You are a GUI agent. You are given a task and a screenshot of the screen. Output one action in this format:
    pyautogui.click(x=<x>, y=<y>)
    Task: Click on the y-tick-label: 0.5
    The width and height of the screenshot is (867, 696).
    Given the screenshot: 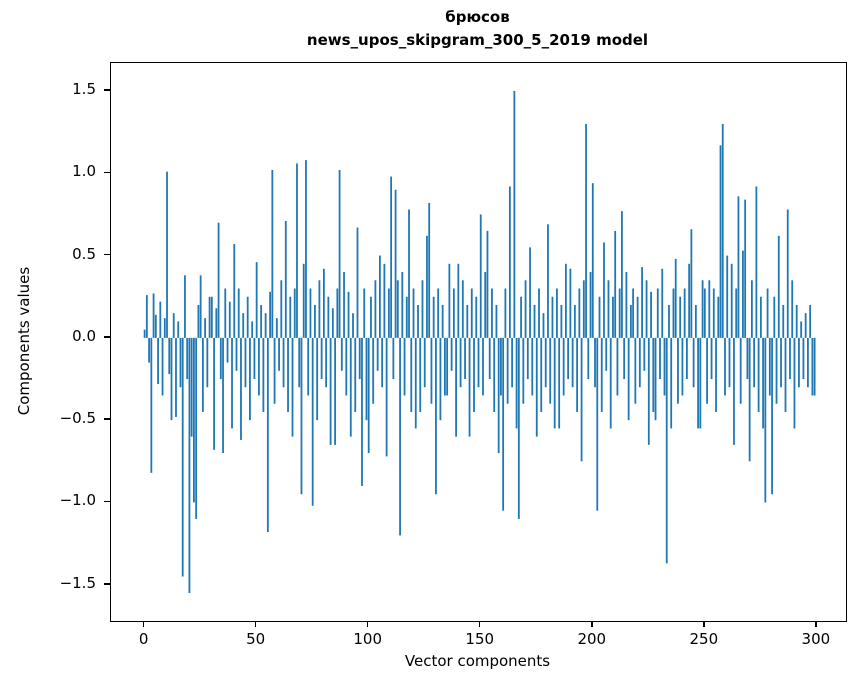 What is the action you would take?
    pyautogui.click(x=84, y=253)
    